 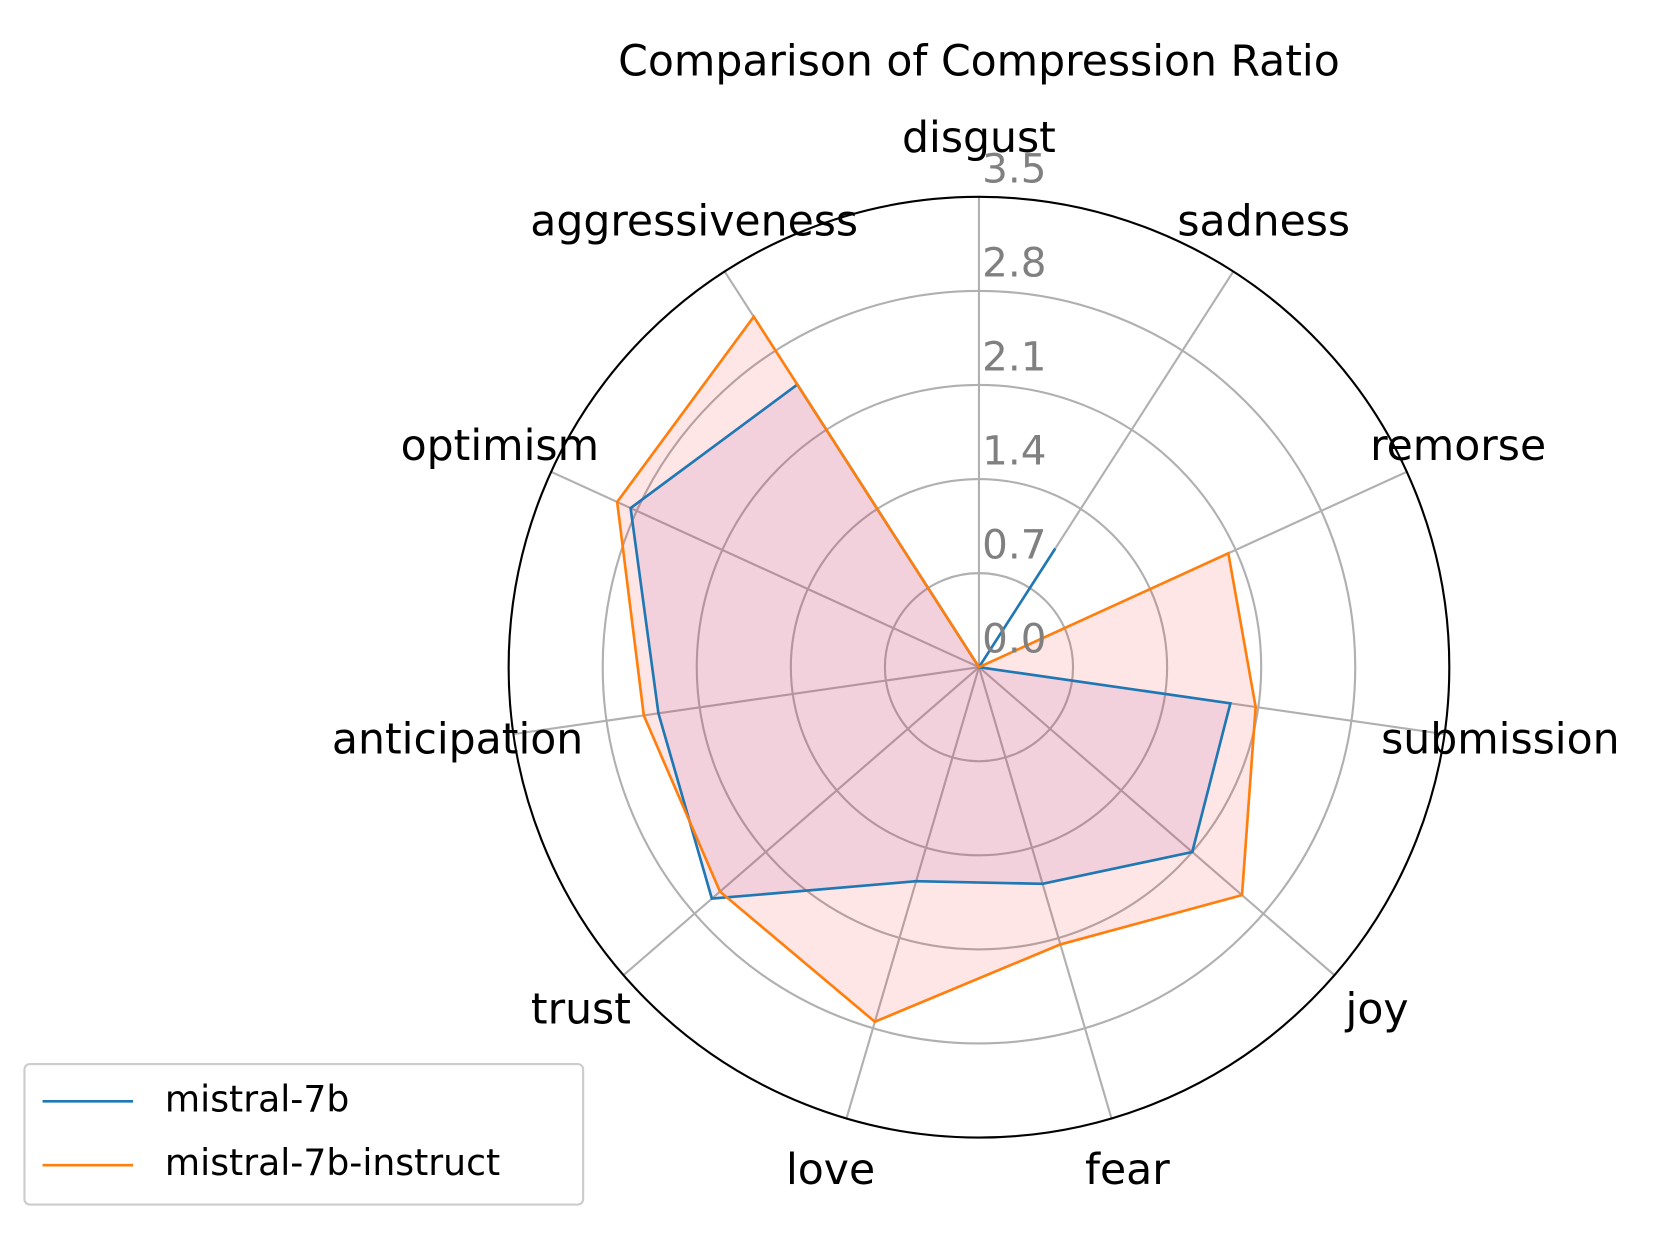 What do you see at coordinates (581, 1010) in the screenshot?
I see `category-label: trust` at bounding box center [581, 1010].